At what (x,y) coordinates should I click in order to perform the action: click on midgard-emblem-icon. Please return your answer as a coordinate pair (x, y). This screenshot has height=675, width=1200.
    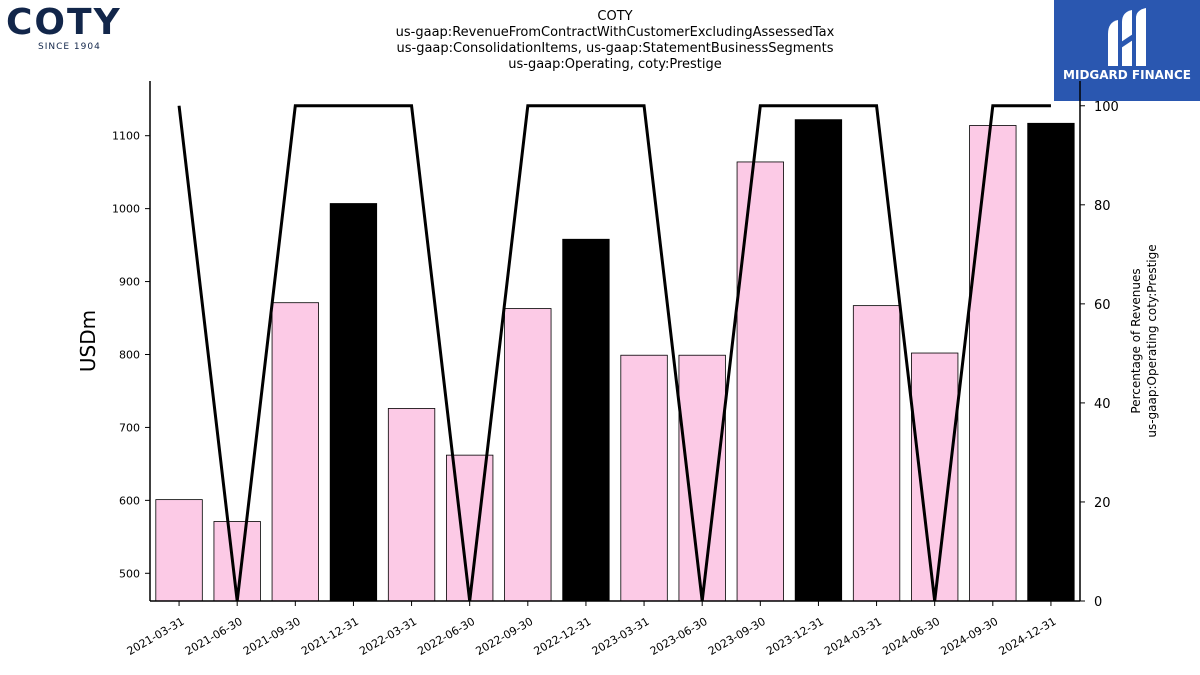
    Looking at the image, I should click on (1127, 37).